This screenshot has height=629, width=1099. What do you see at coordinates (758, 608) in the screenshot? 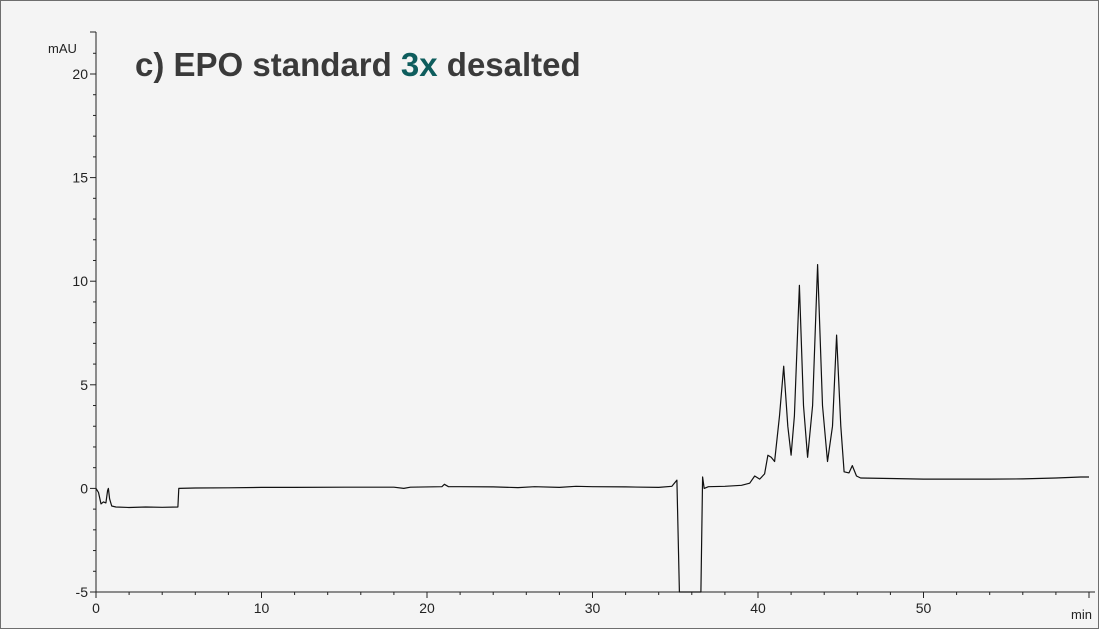
I see `x-tick-label: 40` at bounding box center [758, 608].